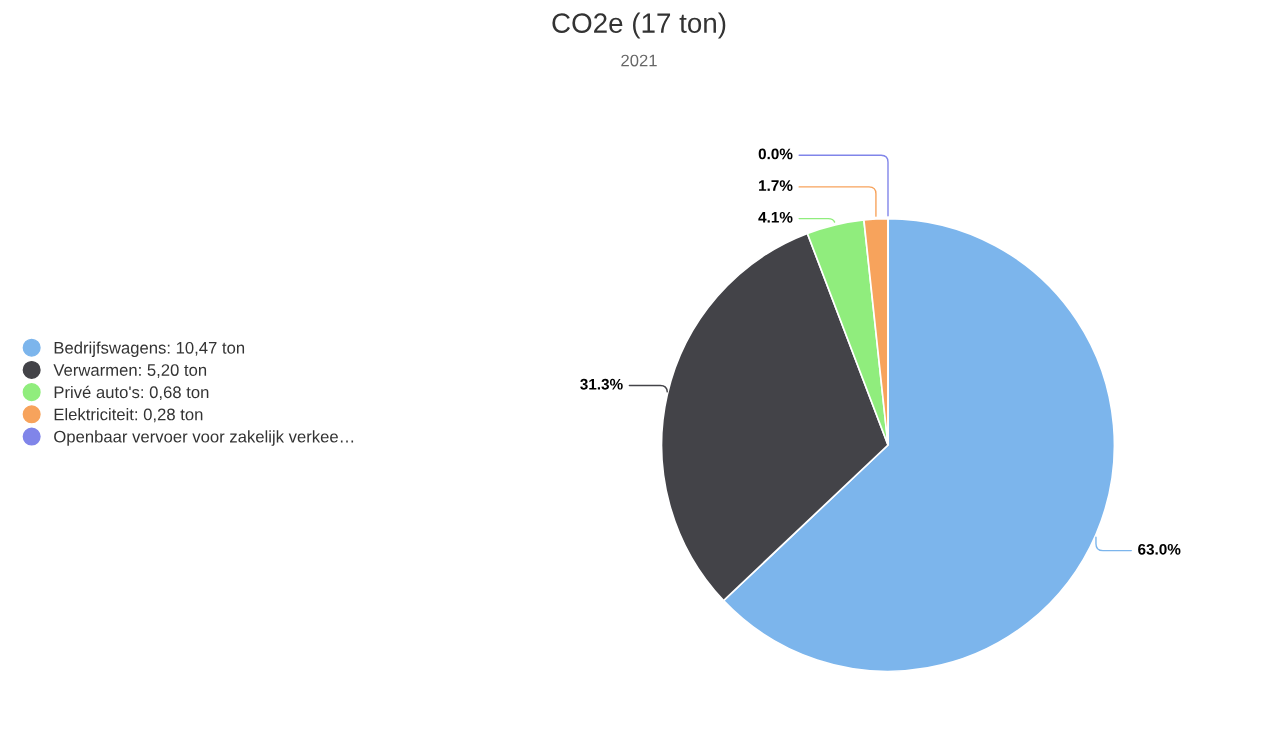  What do you see at coordinates (639, 25) in the screenshot?
I see `chart-title: CO2e (17 ton)` at bounding box center [639, 25].